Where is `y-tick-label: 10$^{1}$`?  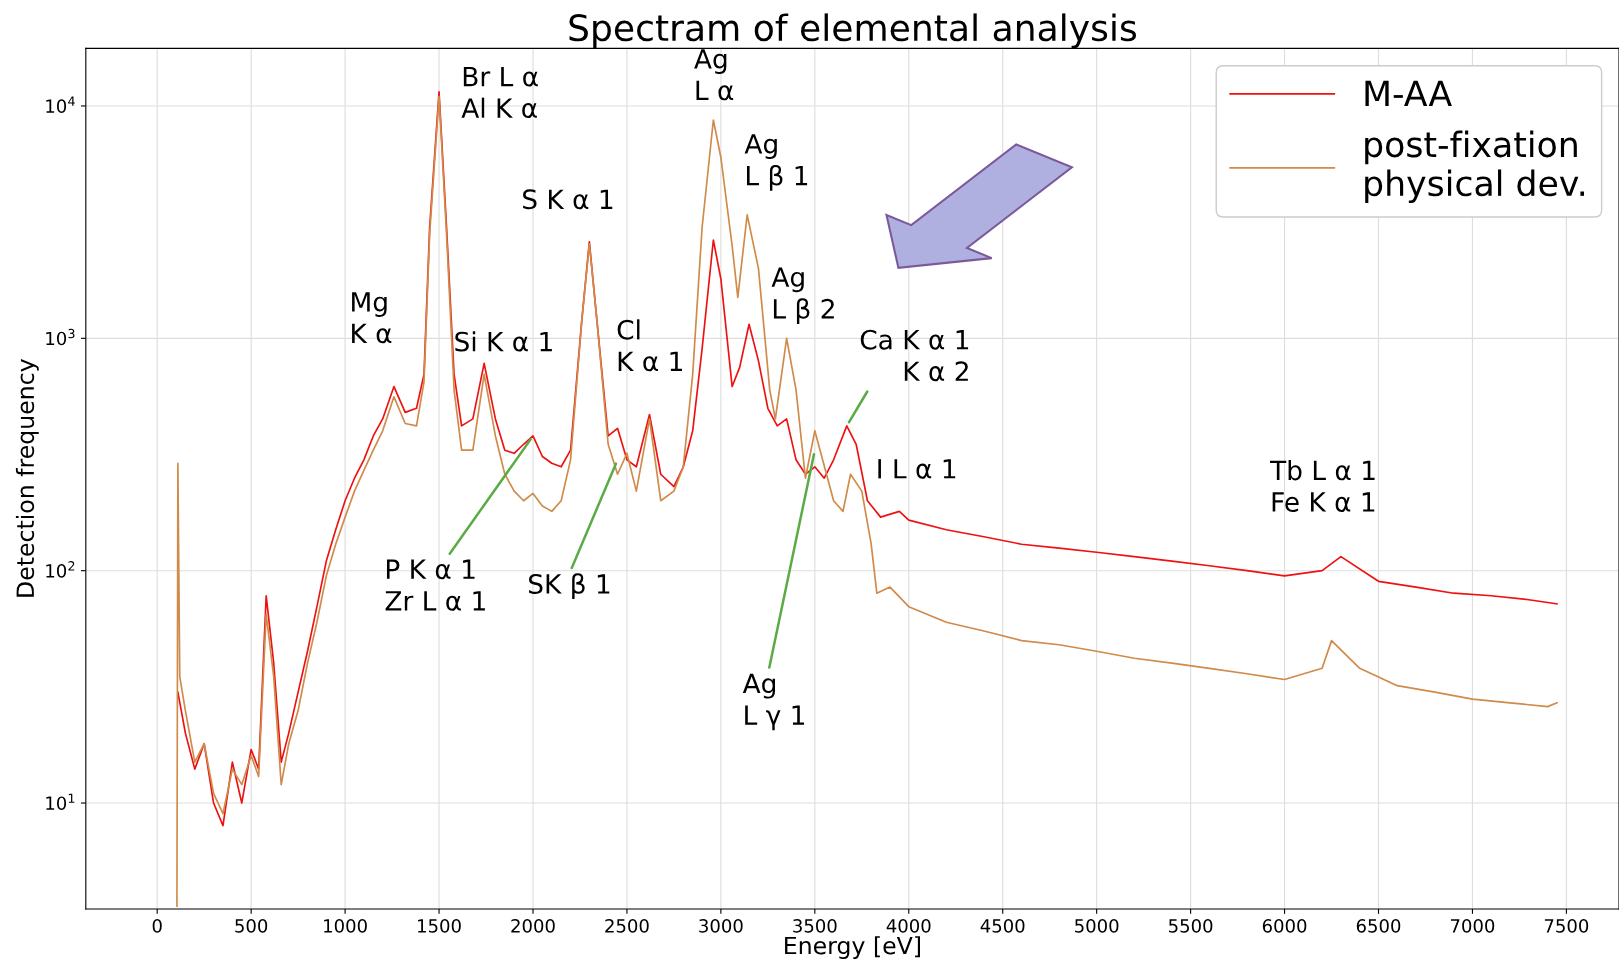
y-tick-label: 10$^{1}$ is located at coordinates (60, 802).